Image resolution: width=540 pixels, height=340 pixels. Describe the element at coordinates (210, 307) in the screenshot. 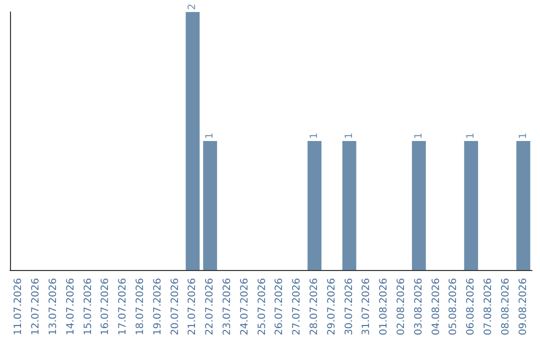

I see `x-tick-label: 22.07.2026` at that location.